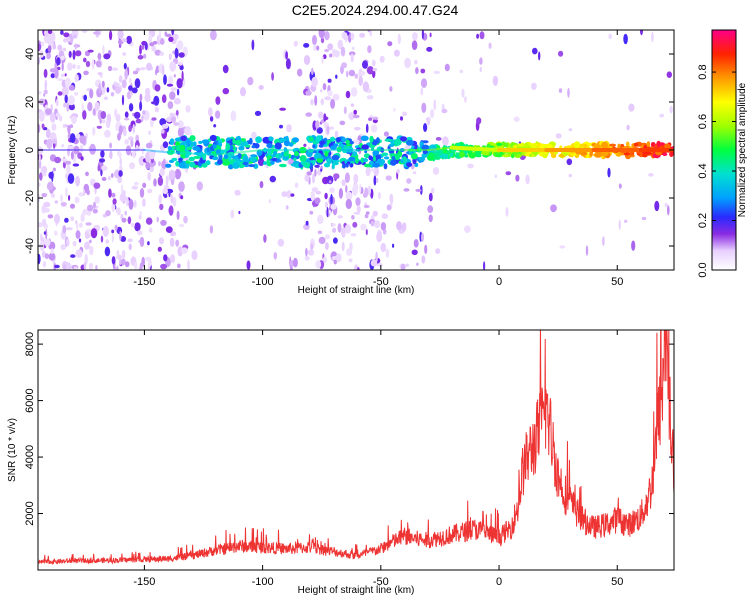  I want to click on ridge-segment, so click(440, 148).